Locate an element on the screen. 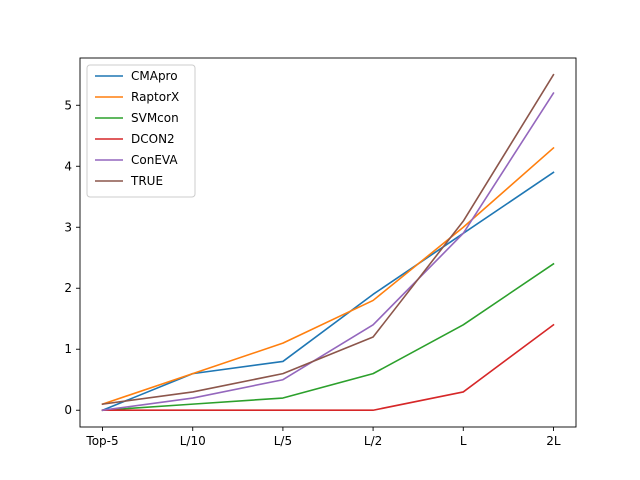 This screenshot has width=640, height=480. legend: CMApro RaptorX SVMcon DCON2 ConEVA TRUE is located at coordinates (141, 131).